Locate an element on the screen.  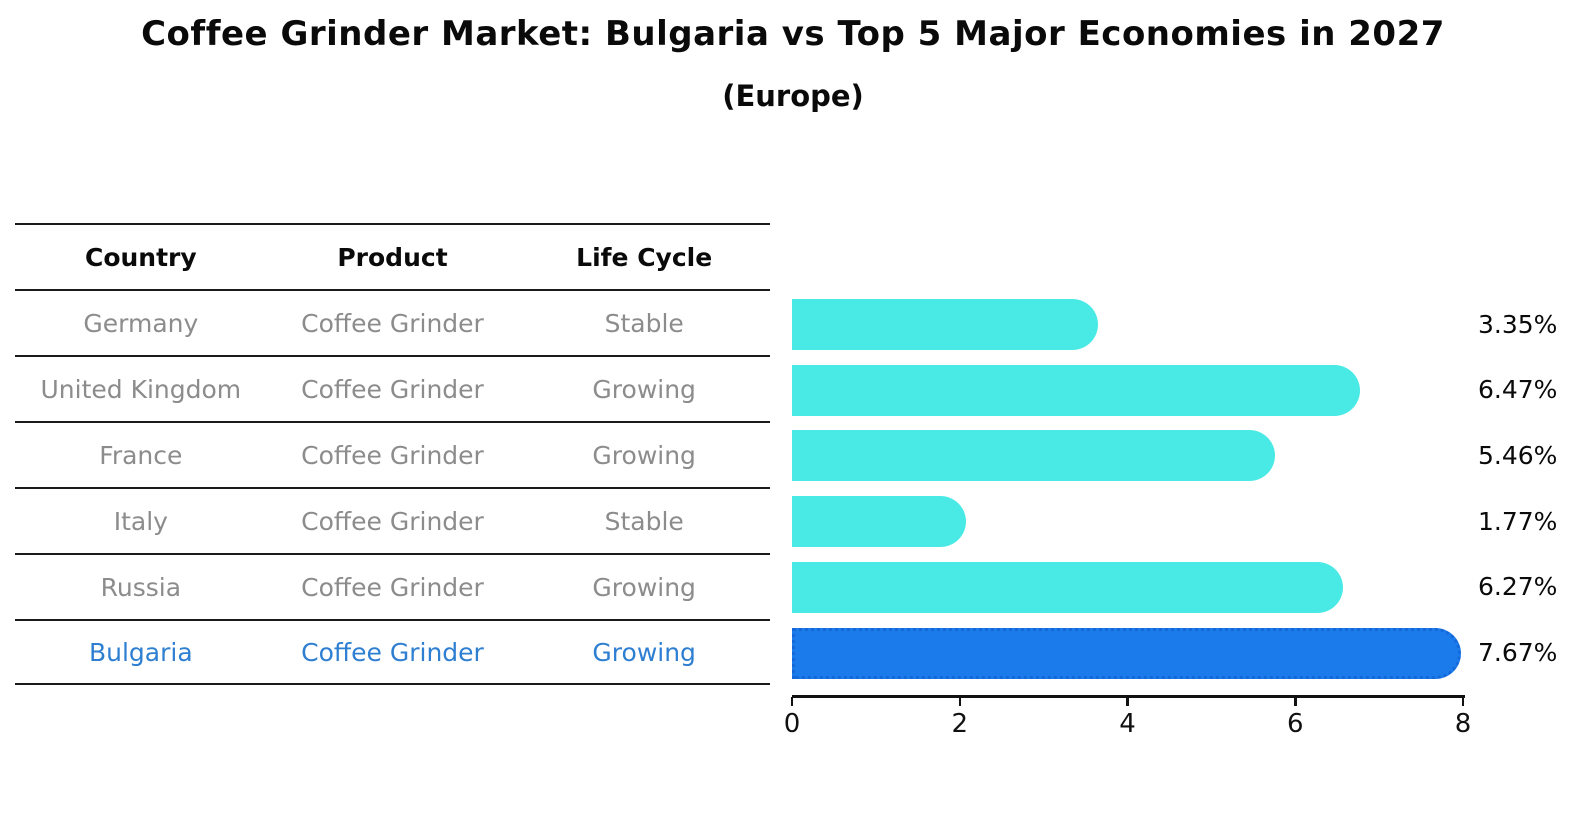
table-row: Russia Coffee Grinder Growing is located at coordinates (392, 586).